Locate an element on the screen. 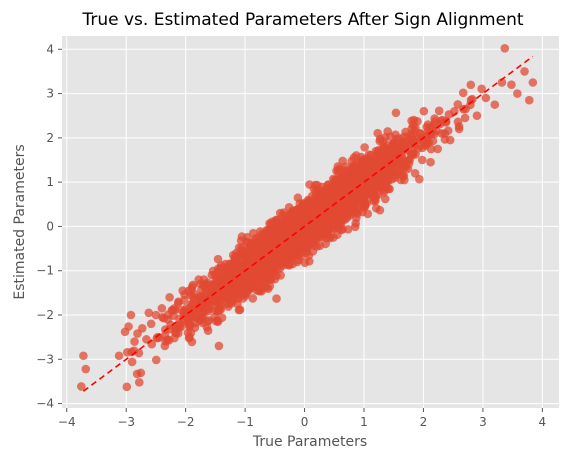 This screenshot has width=582, height=464. y-tick-label: −2 is located at coordinates (45, 315).